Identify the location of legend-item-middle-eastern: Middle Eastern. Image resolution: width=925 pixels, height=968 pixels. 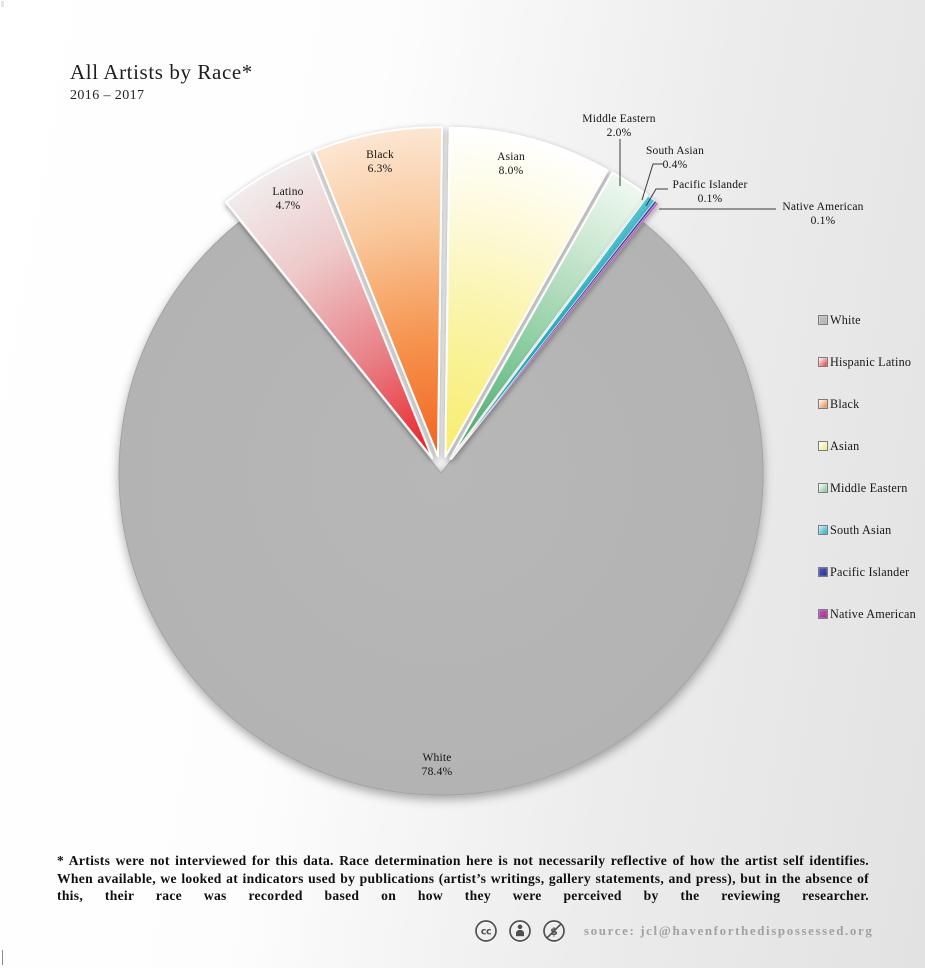
(867, 488).